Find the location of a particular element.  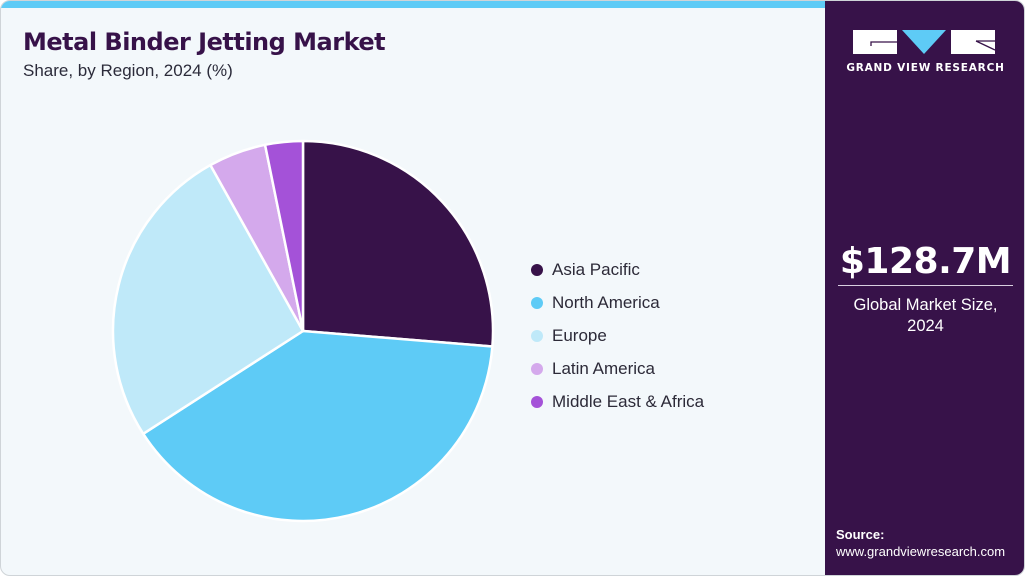

legend-item-north-america: North America is located at coordinates (617, 303).